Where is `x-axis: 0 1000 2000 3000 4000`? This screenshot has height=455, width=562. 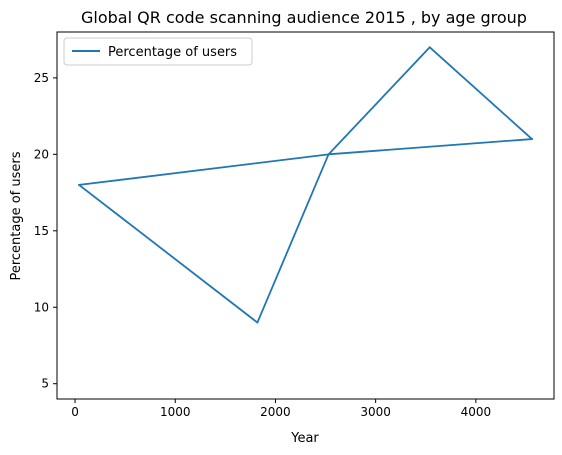
x-axis: 0 1000 2000 3000 4000 is located at coordinates (281, 409).